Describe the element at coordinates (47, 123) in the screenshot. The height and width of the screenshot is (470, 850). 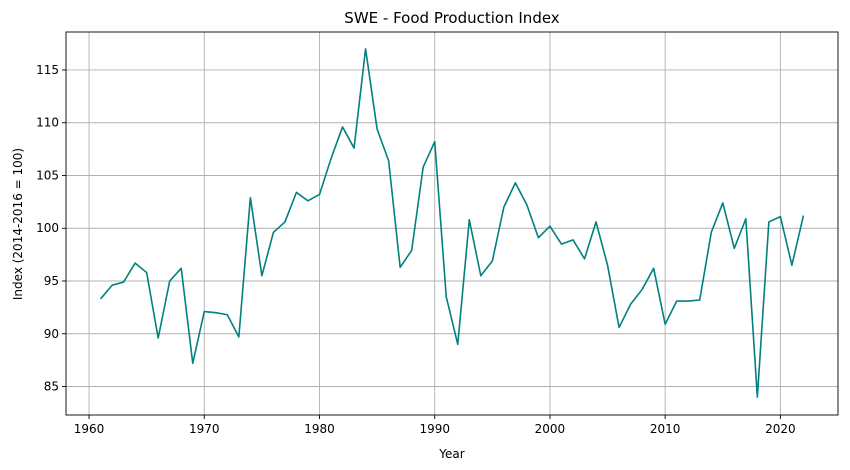
I see `y-tick-label: 110` at that location.